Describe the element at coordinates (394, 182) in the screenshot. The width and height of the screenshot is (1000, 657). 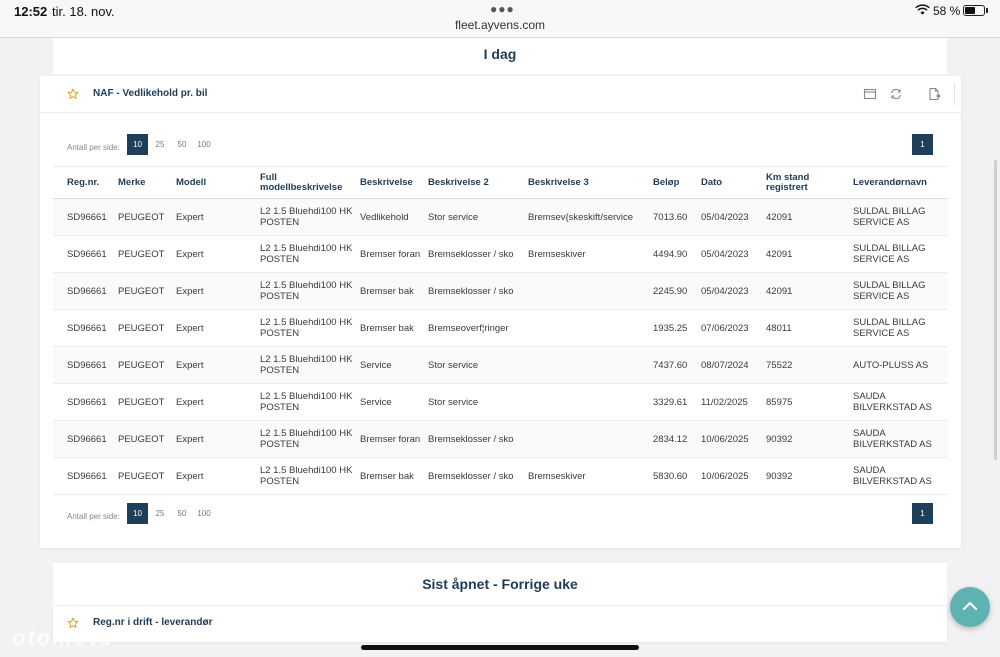
I see `column-header: Beskrivelse` at that location.